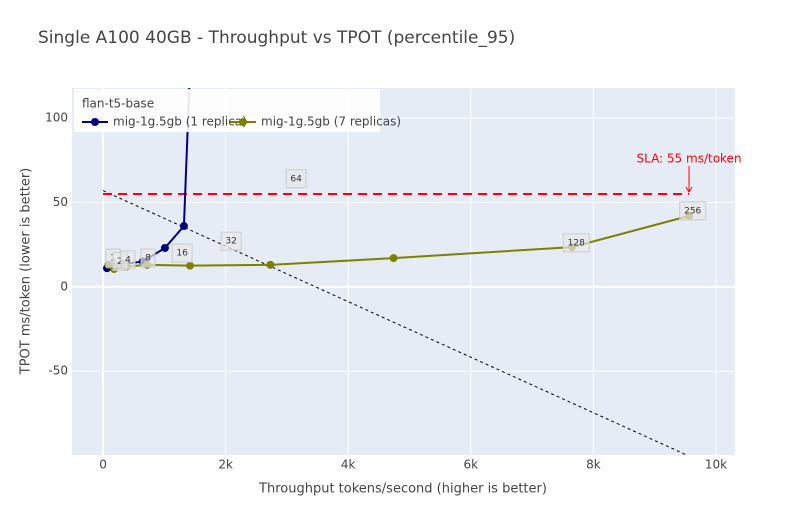 The width and height of the screenshot is (800, 521). I want to click on legend-label: mig-1g.5gb (7 replicas), so click(331, 122).